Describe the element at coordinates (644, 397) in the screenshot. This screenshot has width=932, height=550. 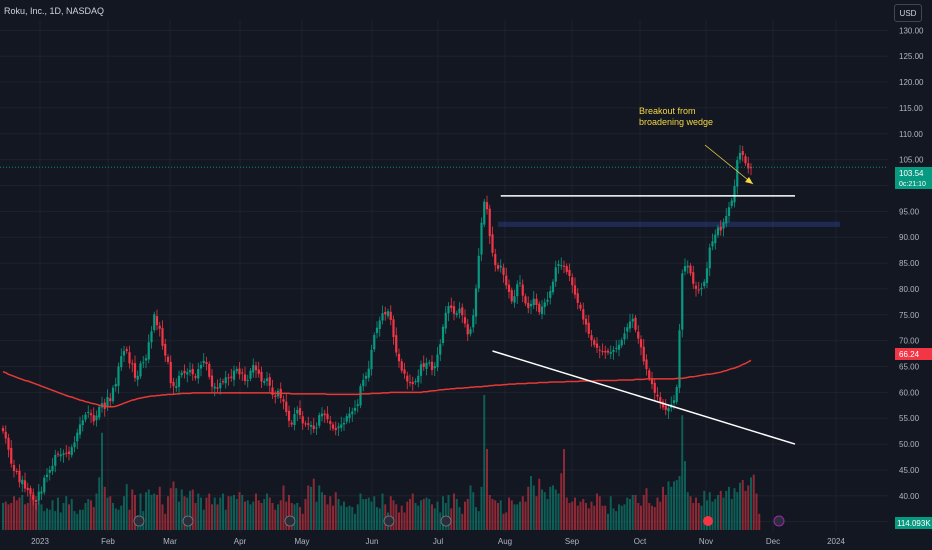
I see `wedge-lower-trendline` at that location.